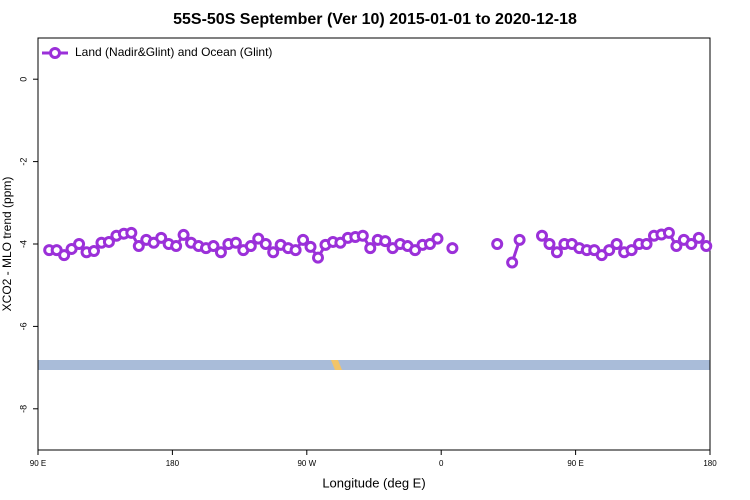  What do you see at coordinates (173, 52) in the screenshot?
I see `legend-label: Land (Nadir&Glint) and Ocean (Glint)` at bounding box center [173, 52].